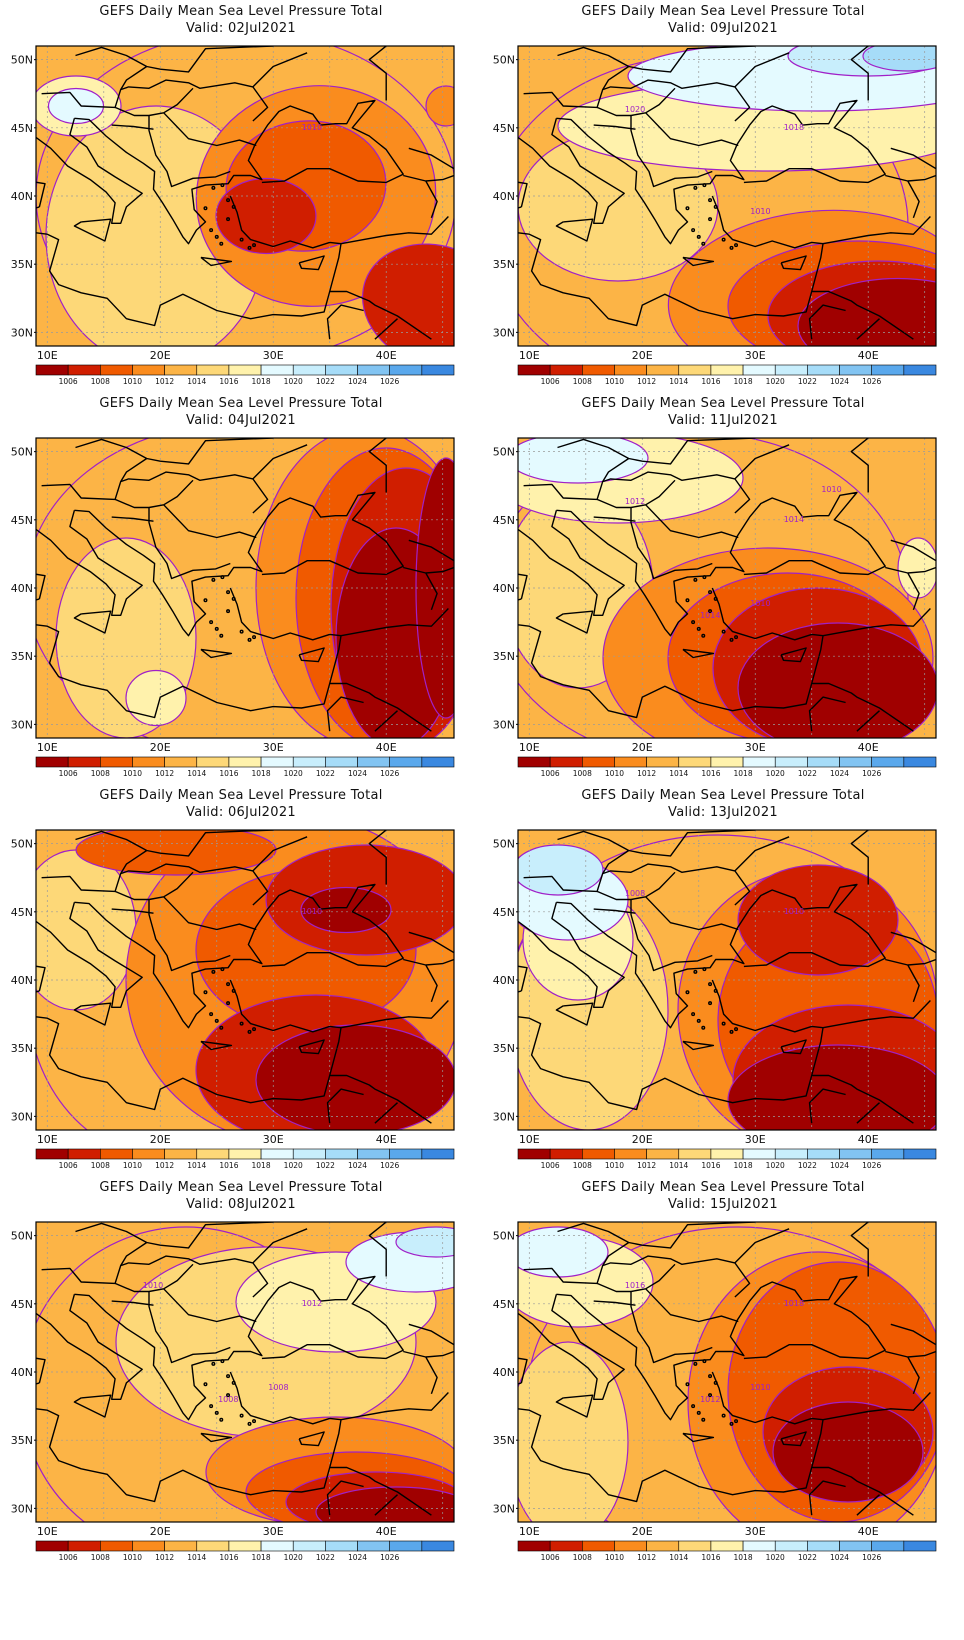 The width and height of the screenshot is (964, 1640). I want to click on contour-label: 1008, so click(635, 893).